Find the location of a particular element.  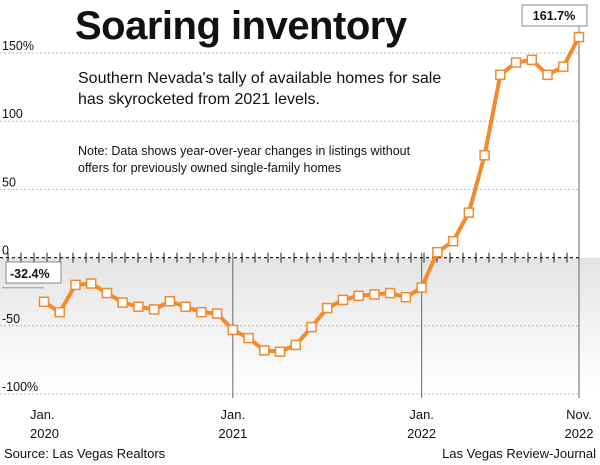

source-credit: Source: Las Vegas Realtors is located at coordinates (85, 453).